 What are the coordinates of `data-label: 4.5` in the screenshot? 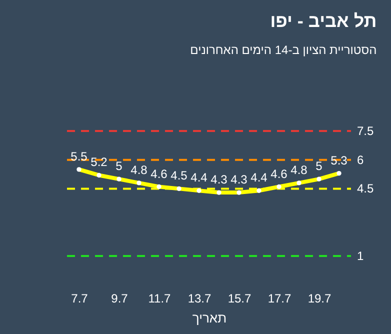 It's located at (179, 175).